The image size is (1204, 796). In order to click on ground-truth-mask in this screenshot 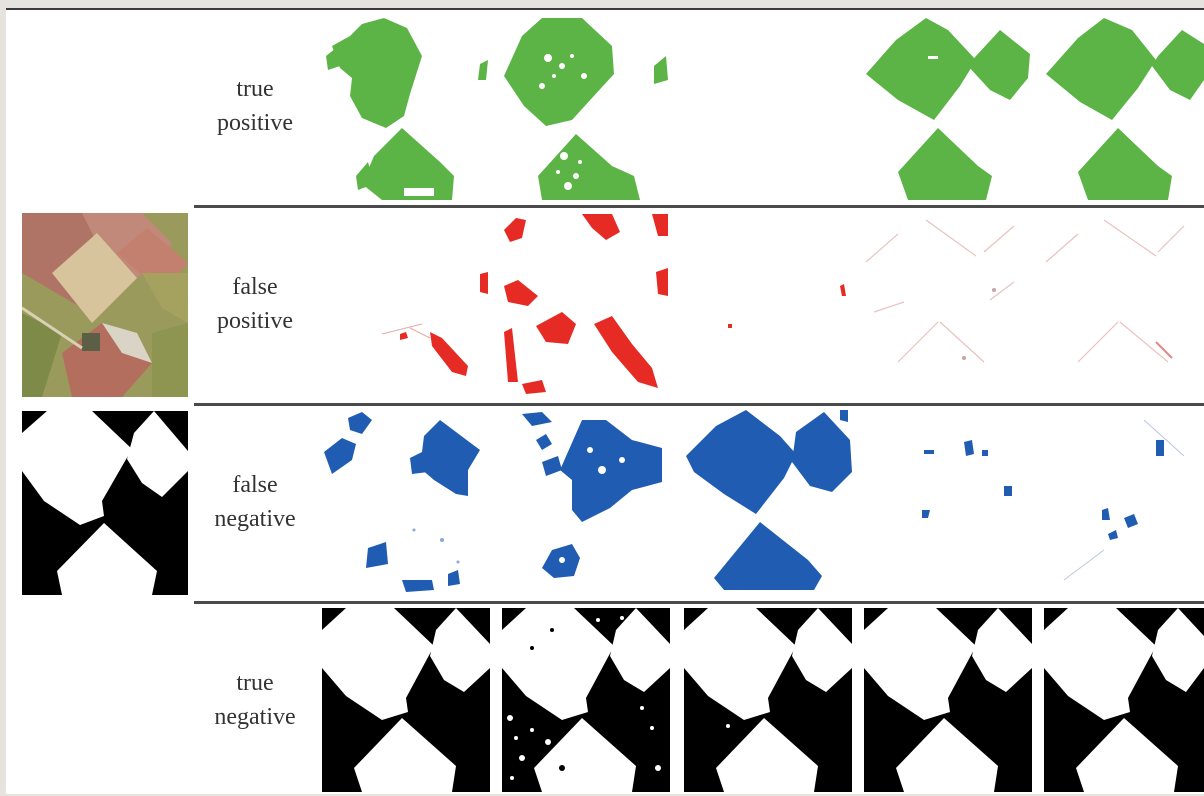, I will do `click(105, 503)`.